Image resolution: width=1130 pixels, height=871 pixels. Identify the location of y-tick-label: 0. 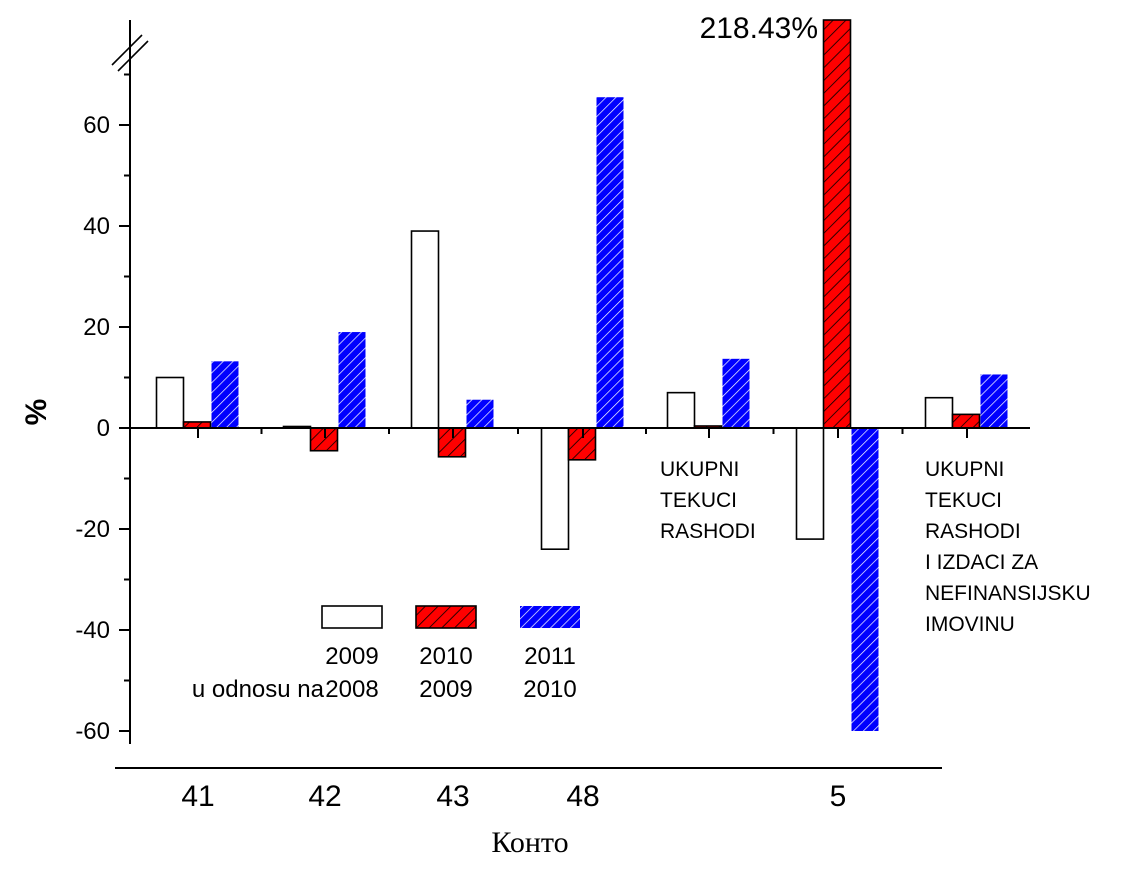
(103, 428).